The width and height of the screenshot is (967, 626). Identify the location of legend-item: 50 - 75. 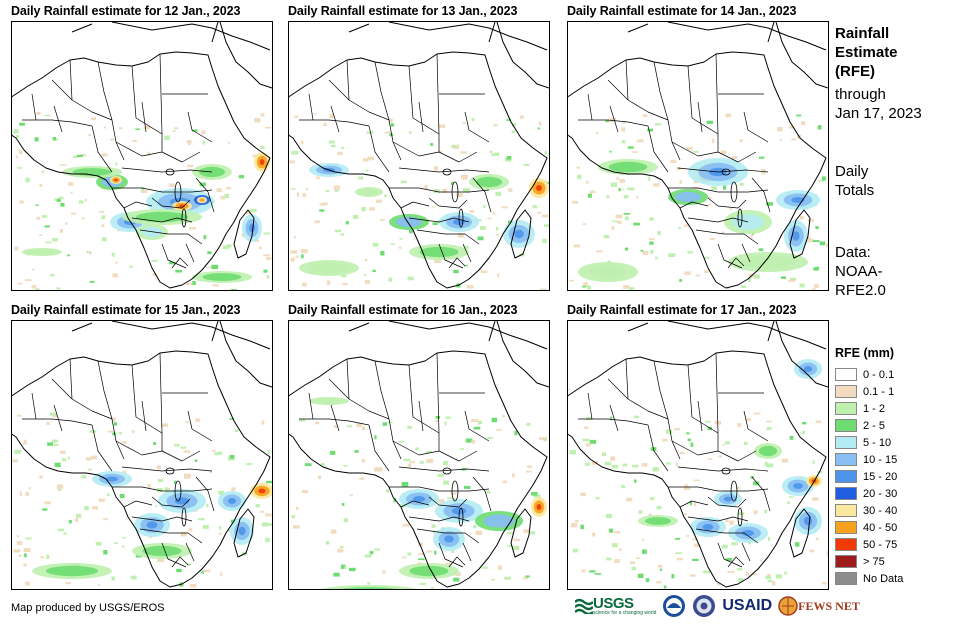
(869, 544).